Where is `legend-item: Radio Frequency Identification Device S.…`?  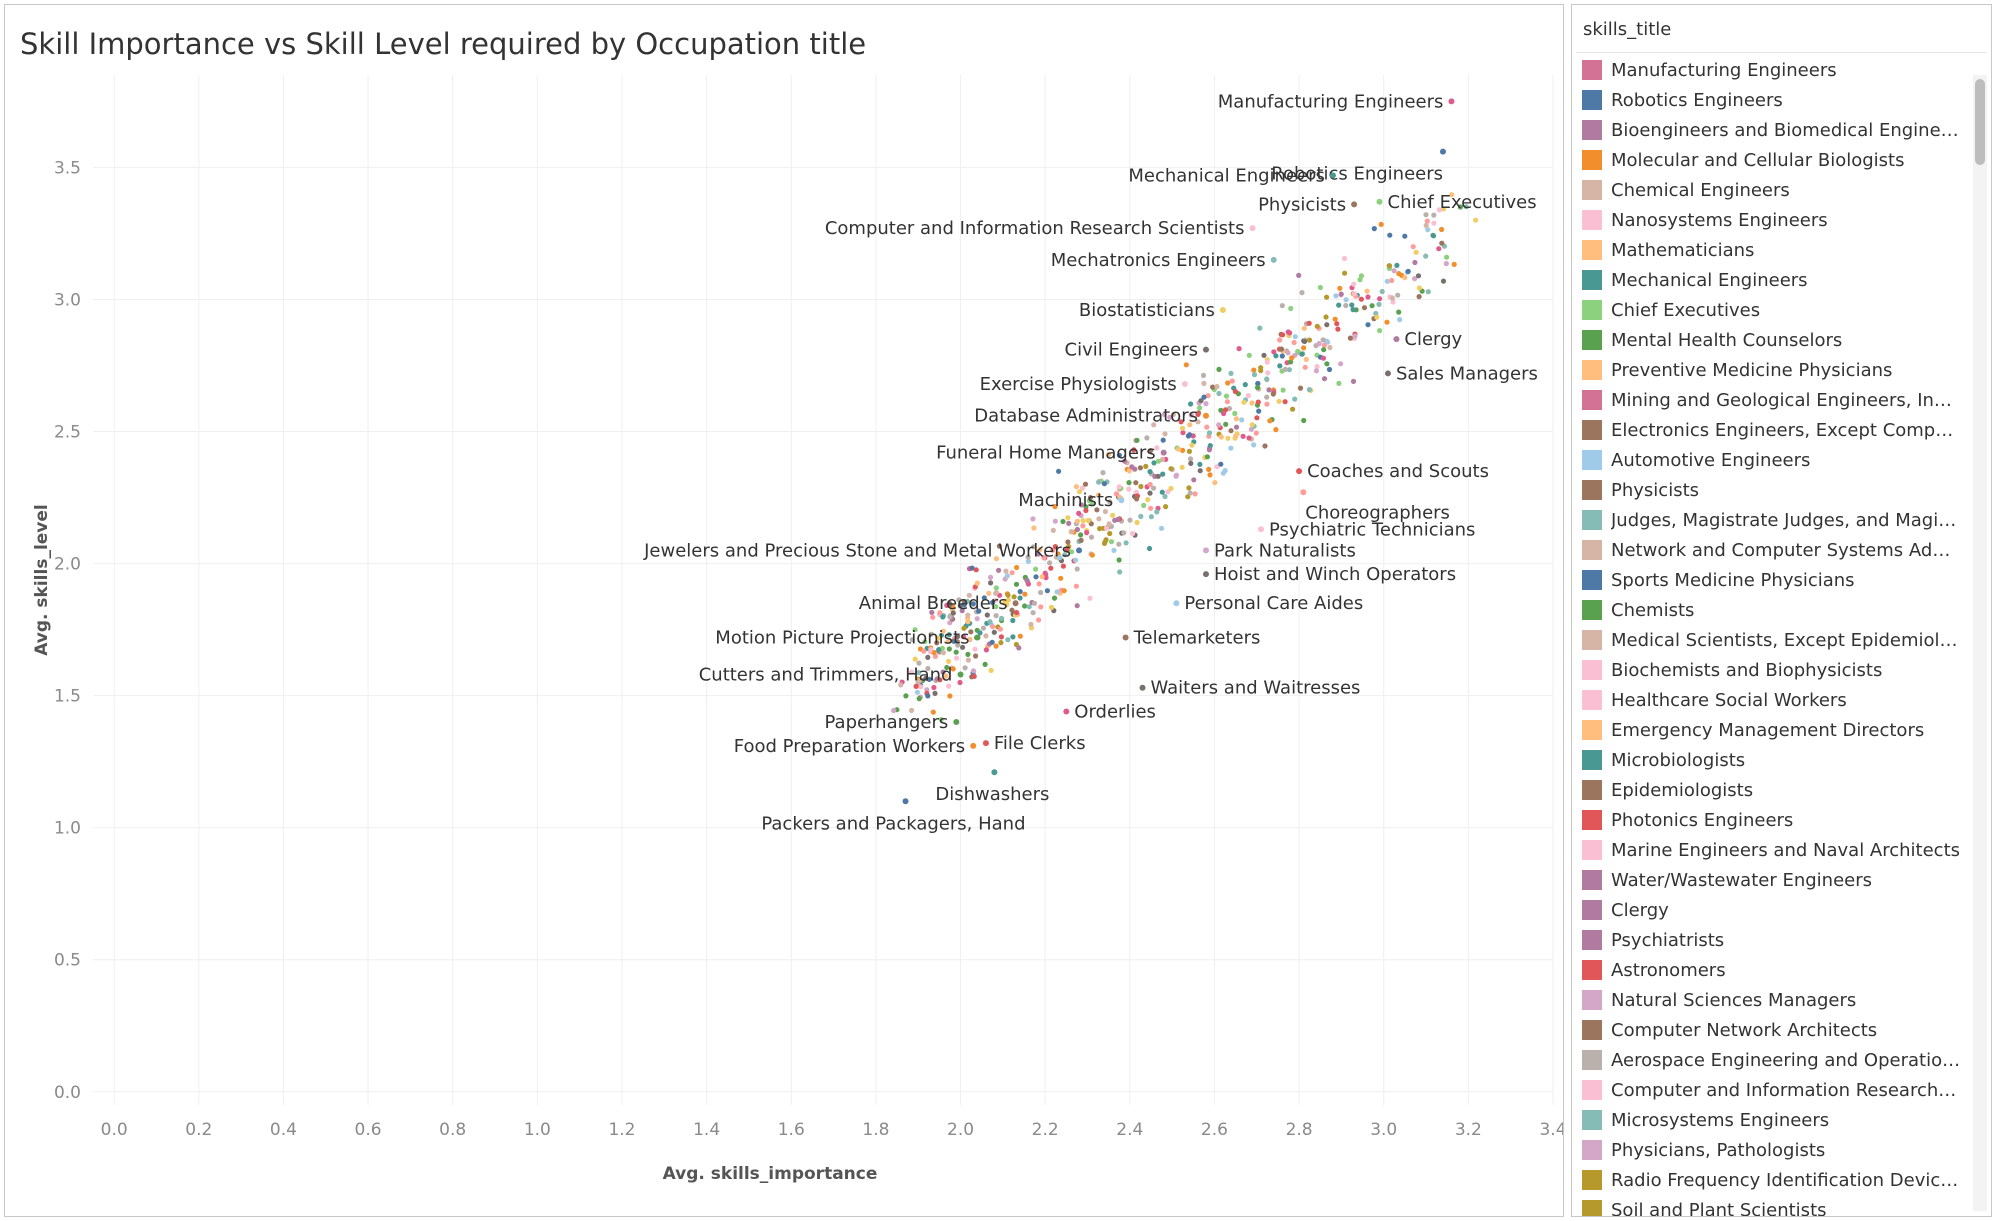
legend-item: Radio Frequency Identification Device S.… is located at coordinates (1772, 1180).